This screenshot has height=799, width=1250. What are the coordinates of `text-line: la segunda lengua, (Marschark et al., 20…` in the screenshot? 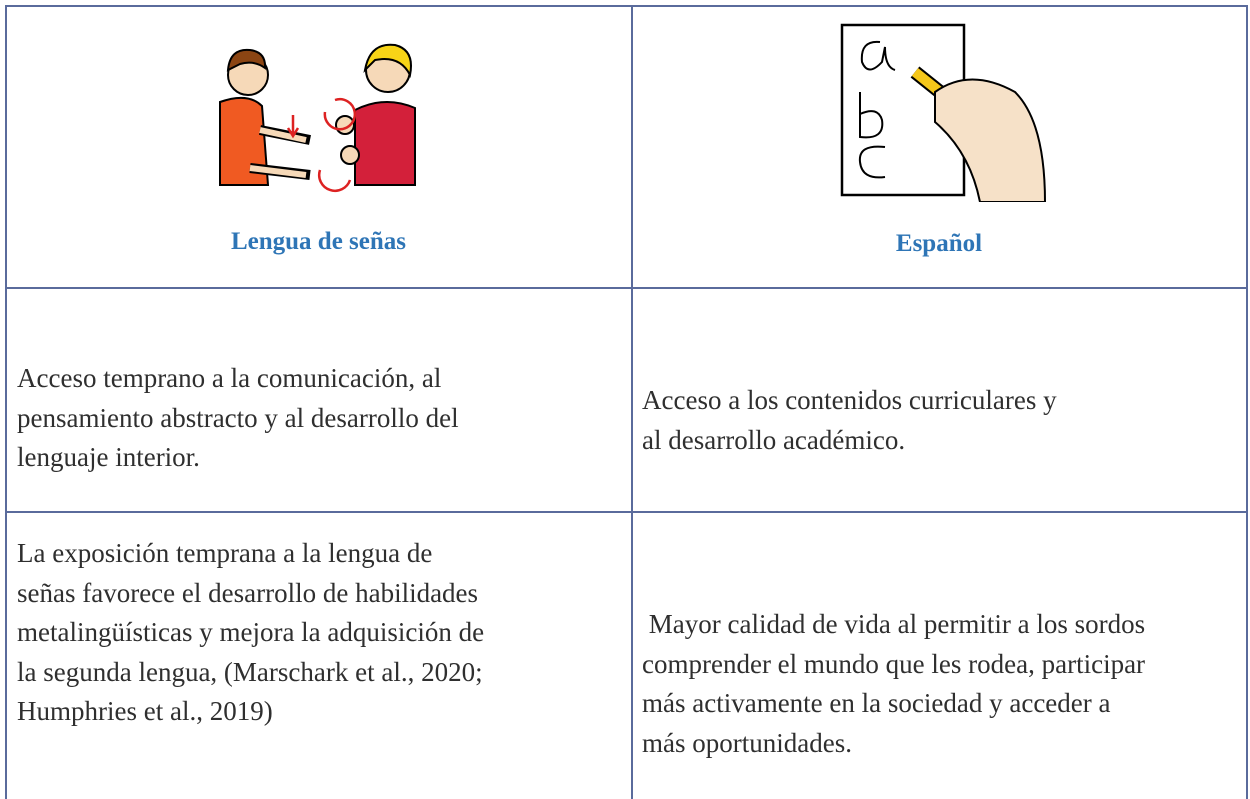 It's located at (250, 671).